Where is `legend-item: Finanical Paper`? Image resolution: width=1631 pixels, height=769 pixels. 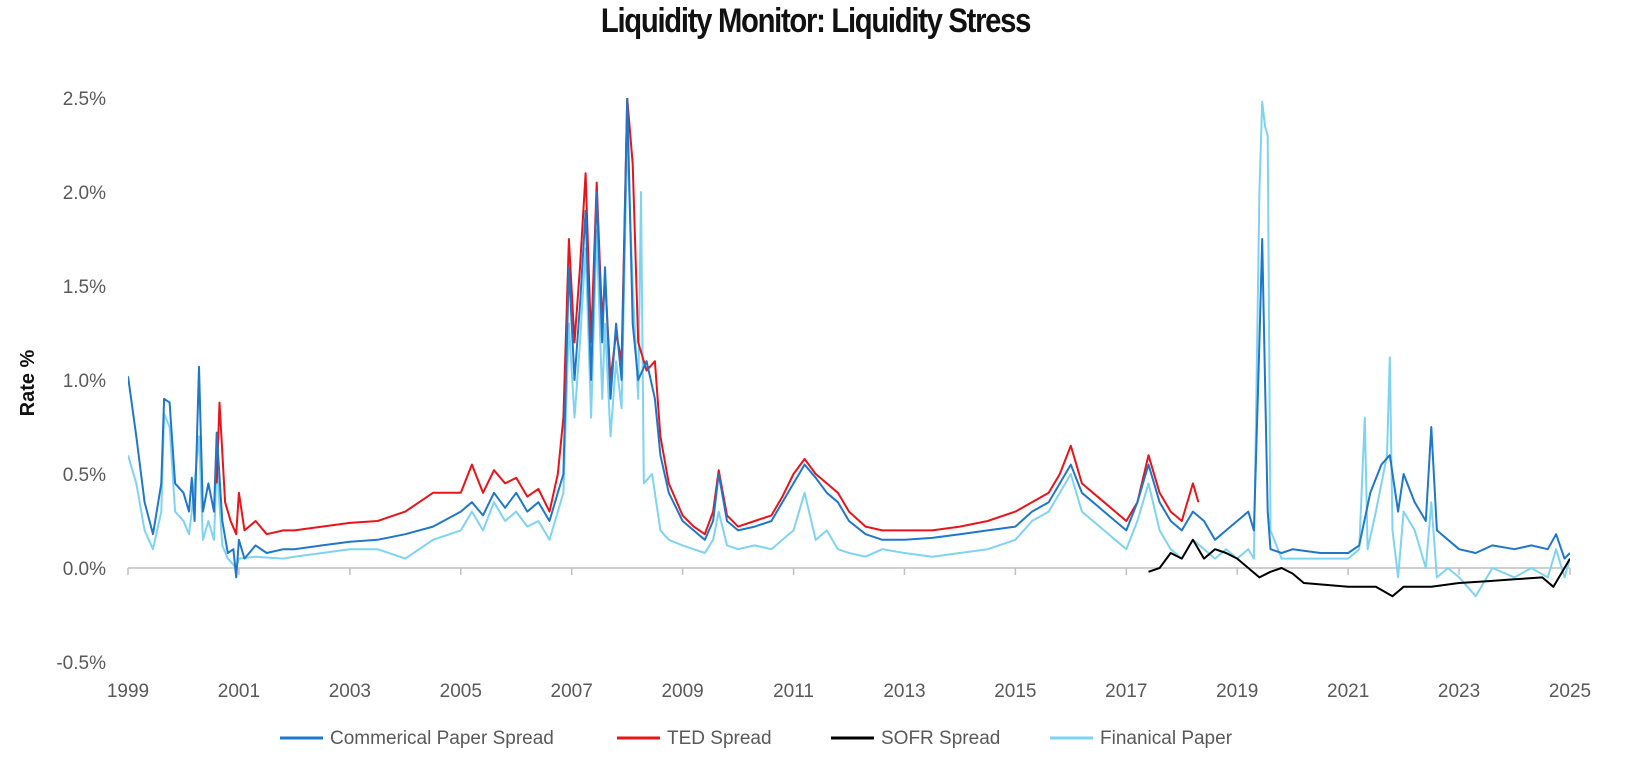
legend-item: Finanical Paper is located at coordinates (1141, 738).